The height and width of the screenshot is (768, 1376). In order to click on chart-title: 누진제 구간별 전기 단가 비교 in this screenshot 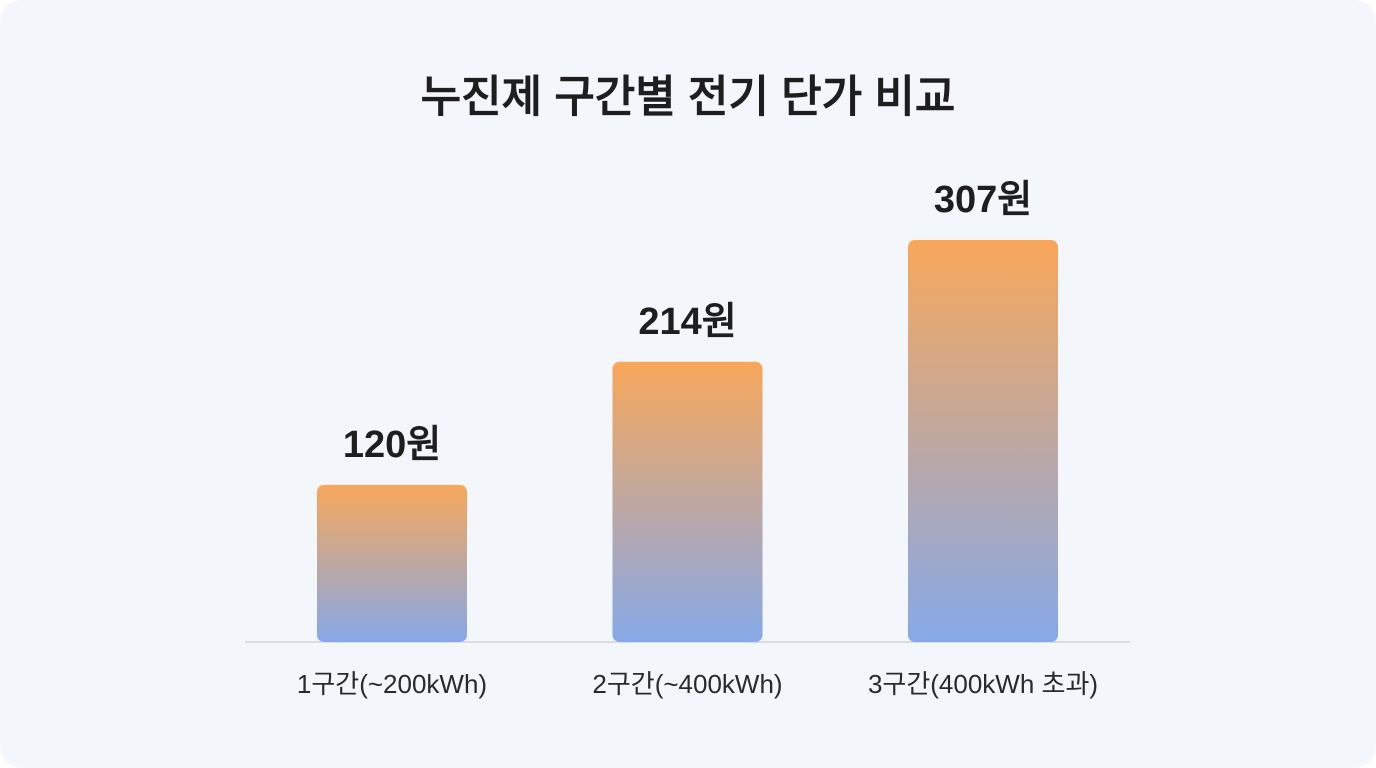, I will do `click(688, 97)`.